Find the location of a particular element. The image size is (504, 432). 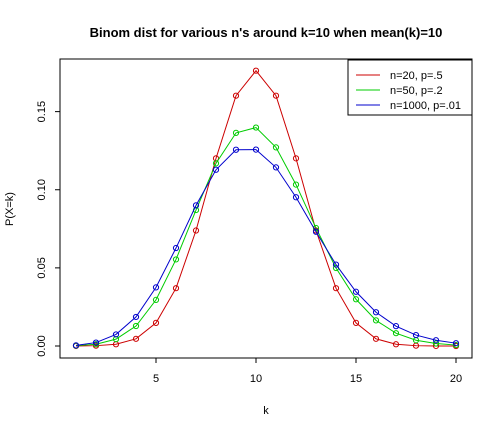

y-tick-label: 0.00 is located at coordinates (42, 345).